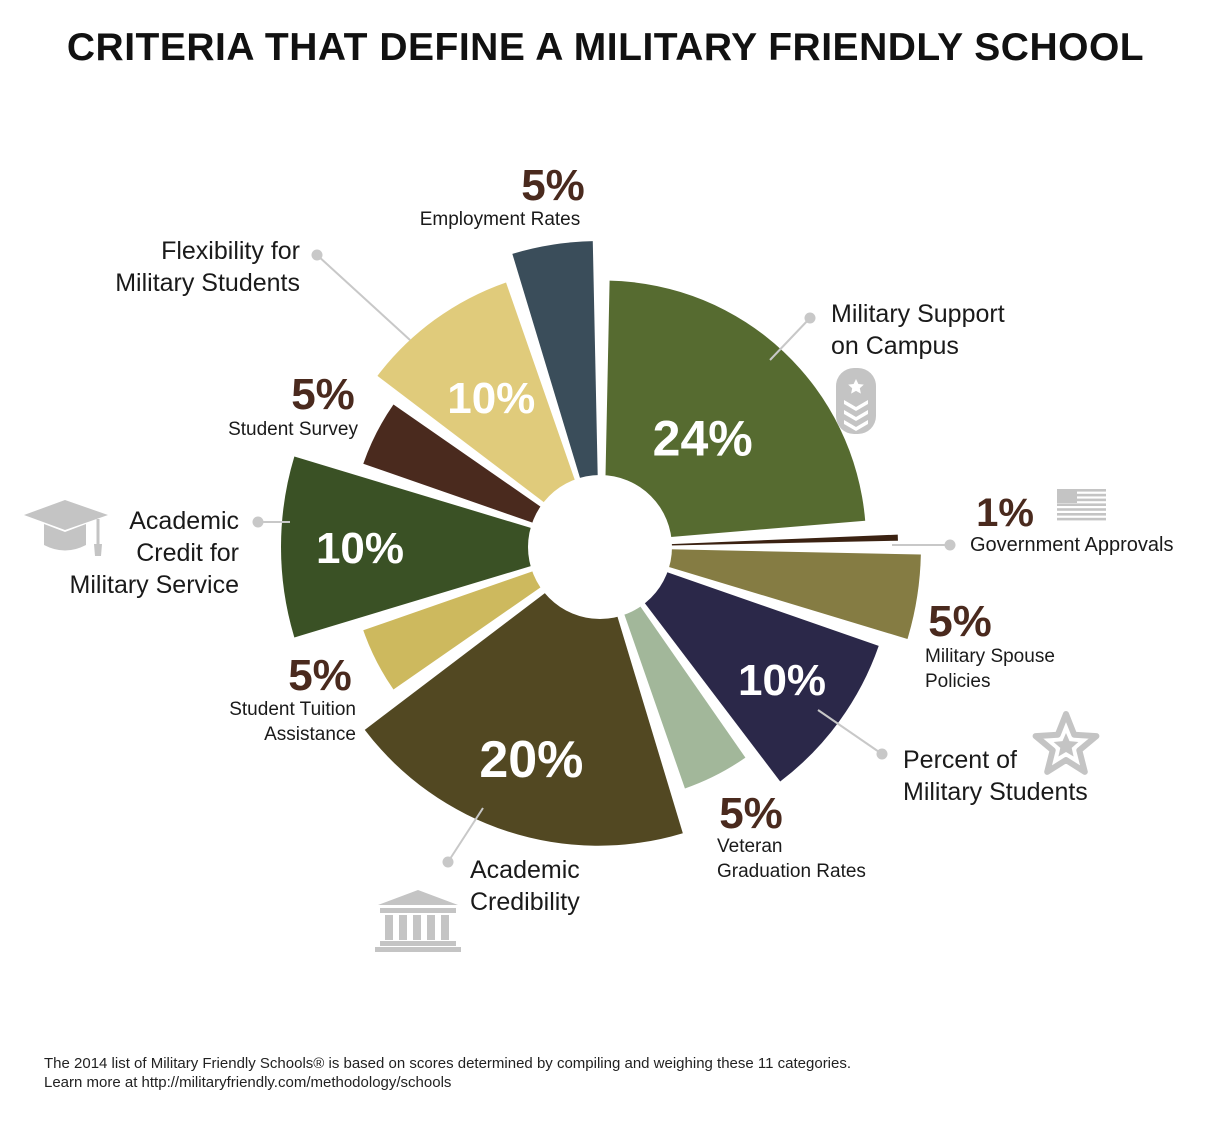  What do you see at coordinates (995, 792) in the screenshot?
I see `desc-label-percent-of-military-students: Military Students` at bounding box center [995, 792].